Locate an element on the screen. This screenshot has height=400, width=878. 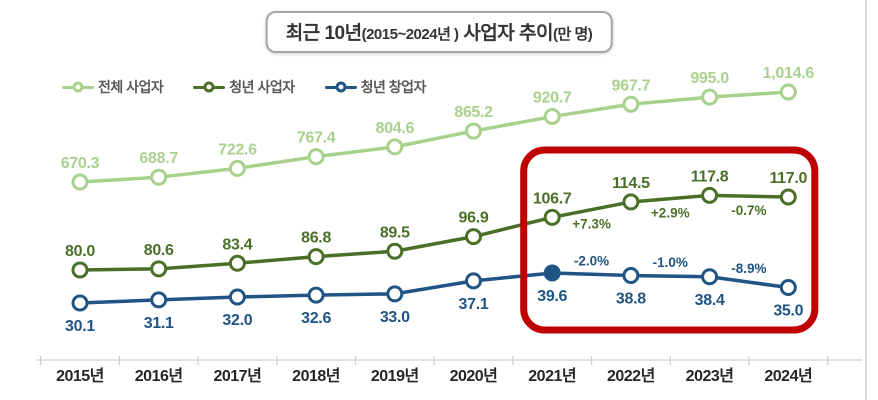
pct-change-label: +2.9% is located at coordinates (670, 213).